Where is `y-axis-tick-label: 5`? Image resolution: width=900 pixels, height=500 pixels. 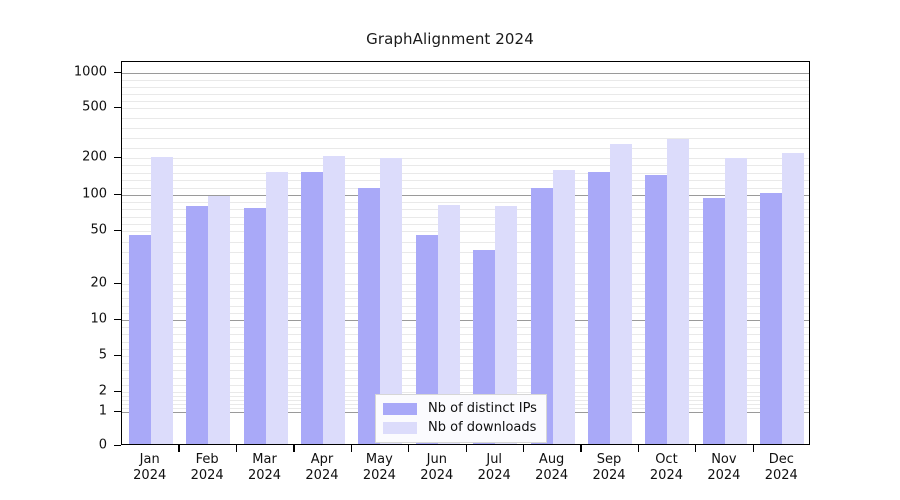 y-axis-tick-label: 5 is located at coordinates (102, 355).